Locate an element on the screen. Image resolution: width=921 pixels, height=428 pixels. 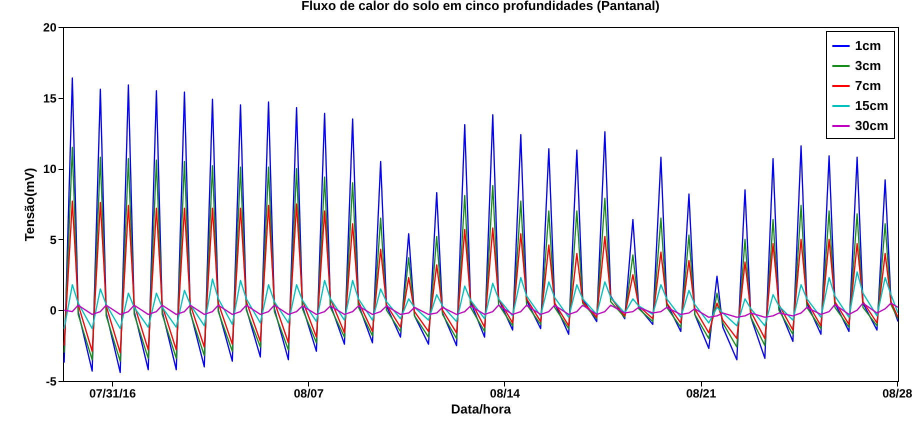
legend-label: 1cm is located at coordinates (868, 45).